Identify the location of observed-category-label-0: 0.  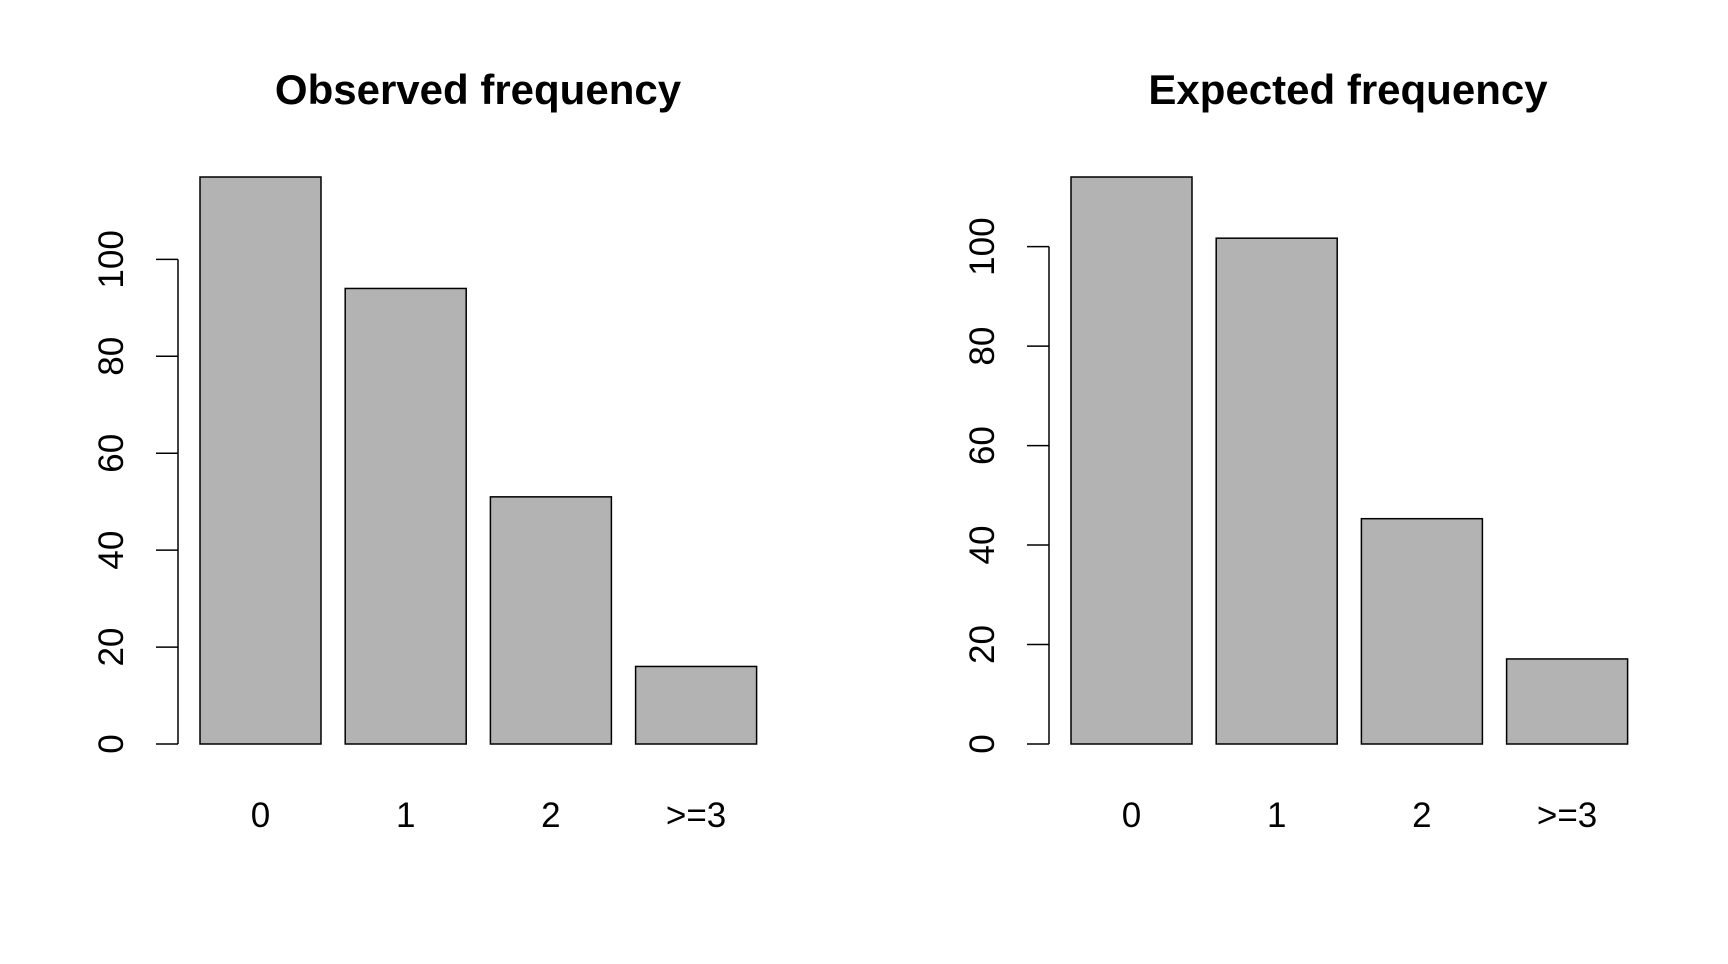
(260, 815).